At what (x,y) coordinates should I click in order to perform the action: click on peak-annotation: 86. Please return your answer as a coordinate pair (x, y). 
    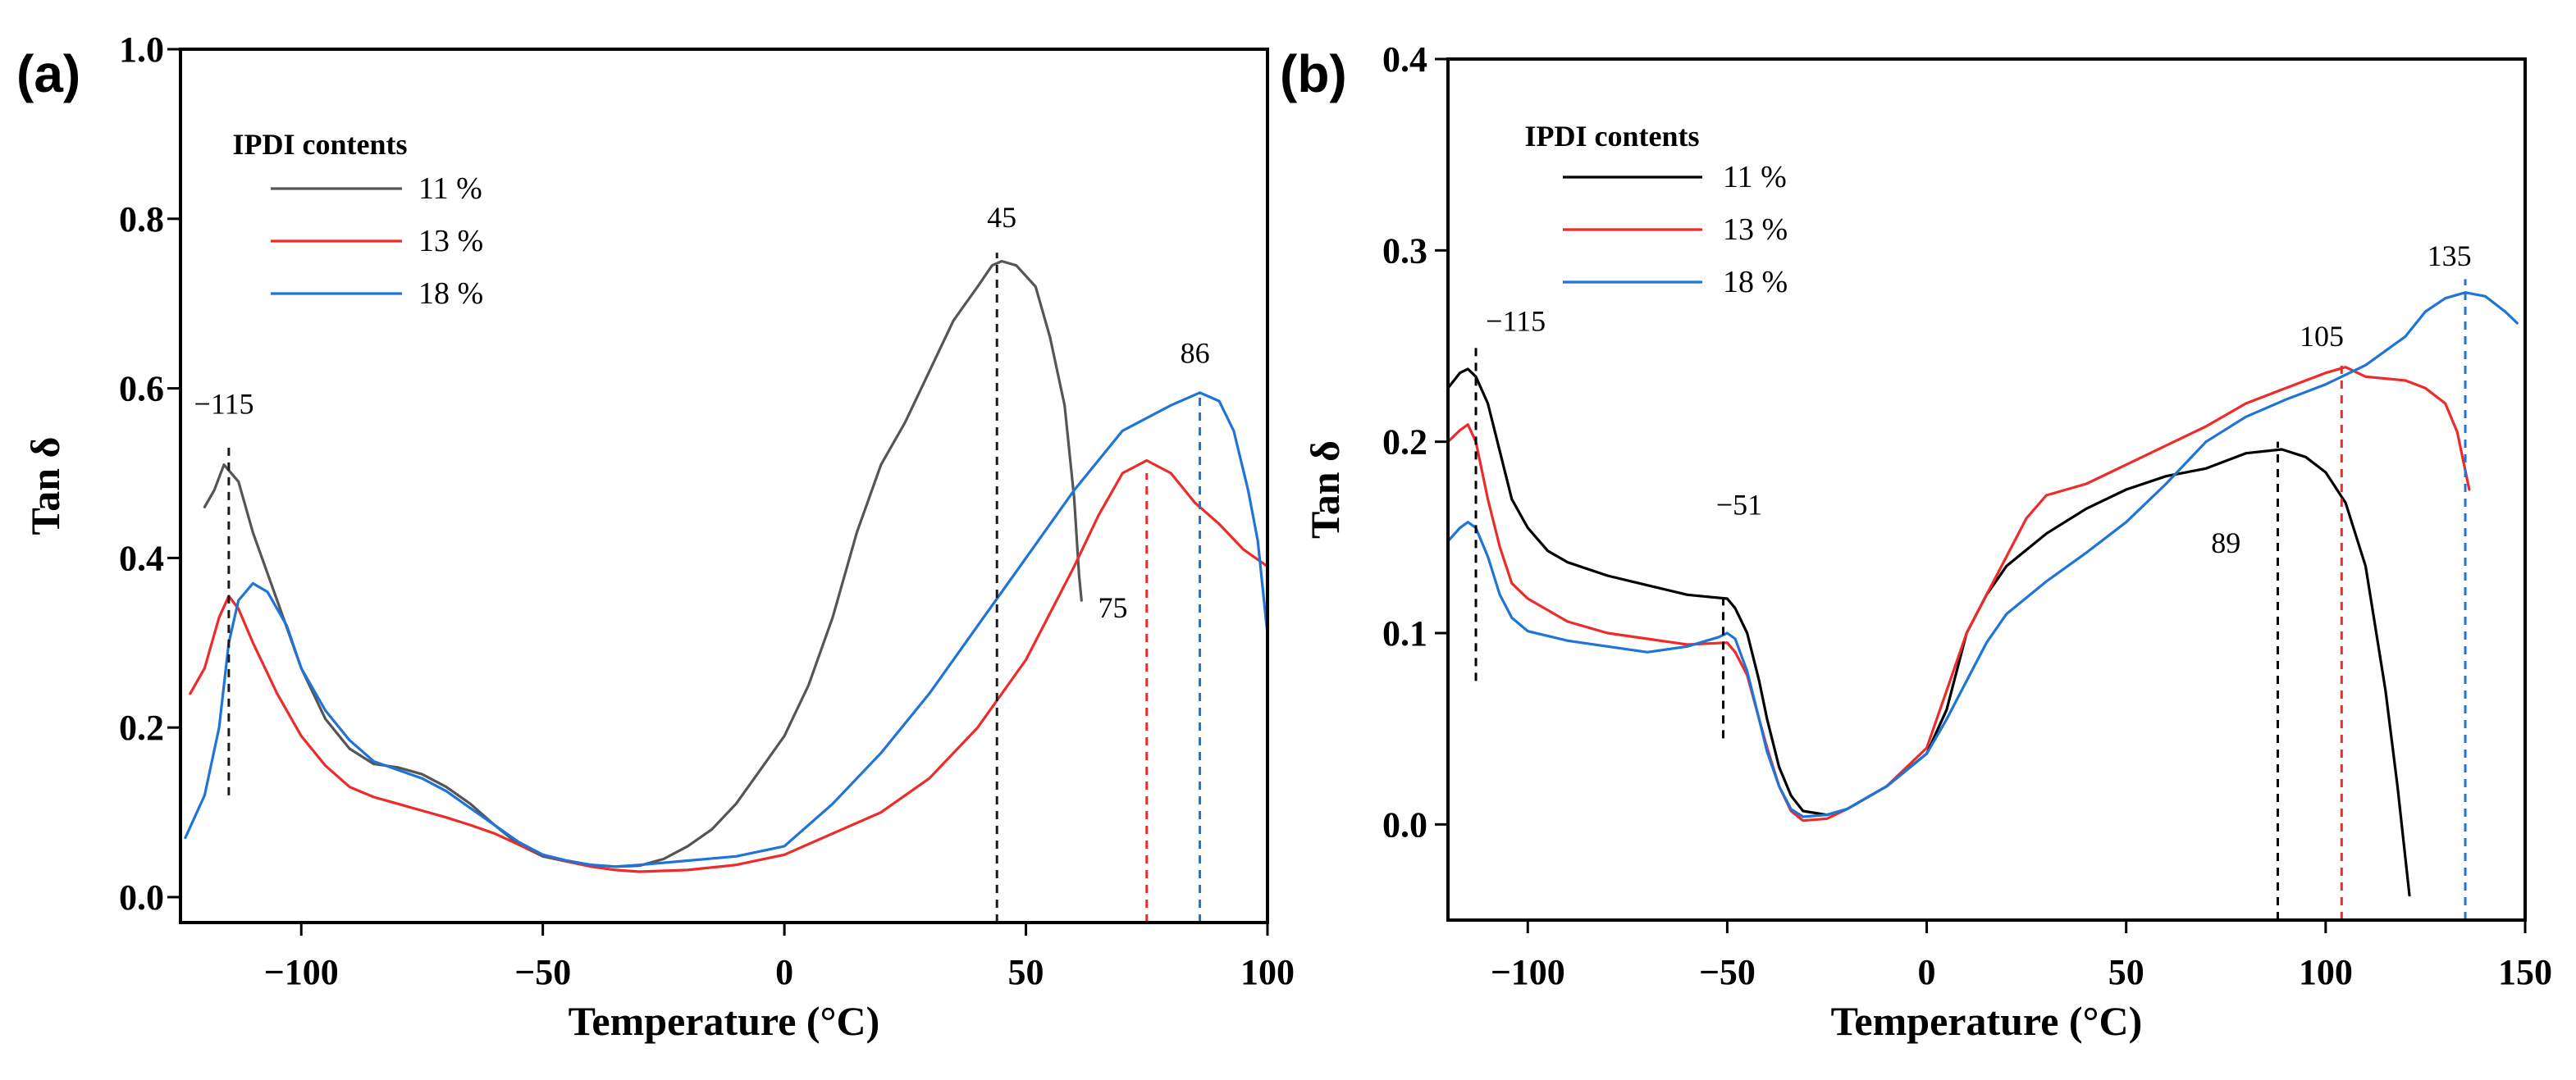
    Looking at the image, I should click on (1195, 354).